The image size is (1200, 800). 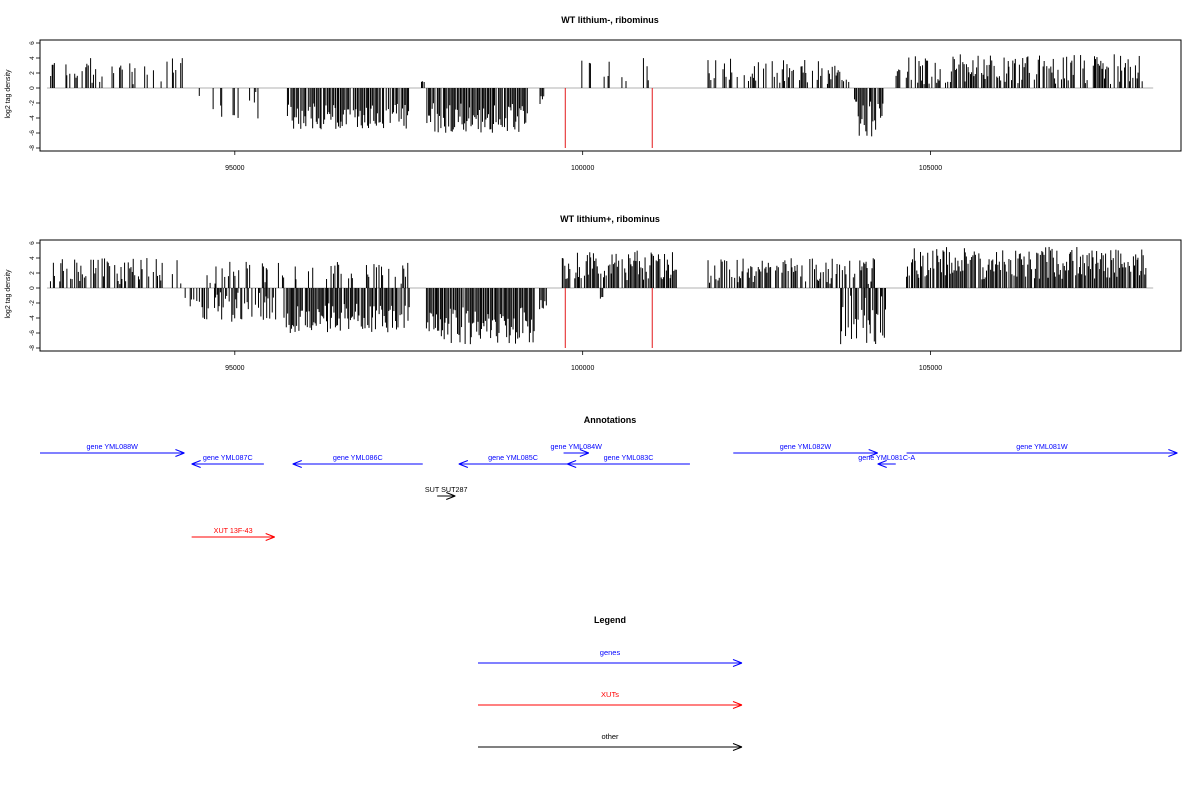 What do you see at coordinates (610, 694) in the screenshot?
I see `legend-label: XUTs` at bounding box center [610, 694].